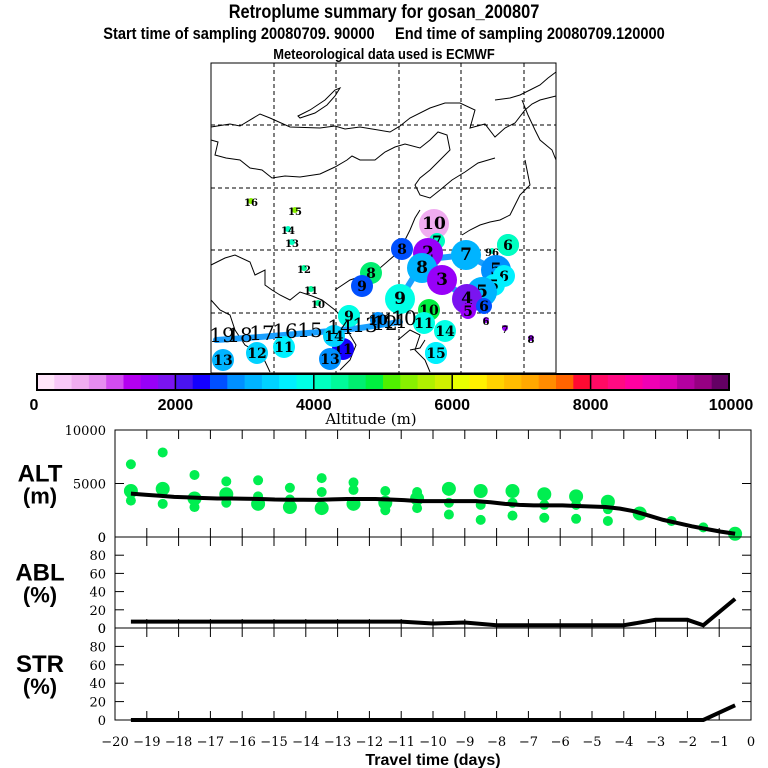 Image resolution: width=768 pixels, height=768 pixels. What do you see at coordinates (432, 742) in the screenshot?
I see `x-tick-label: −10` at bounding box center [432, 742].